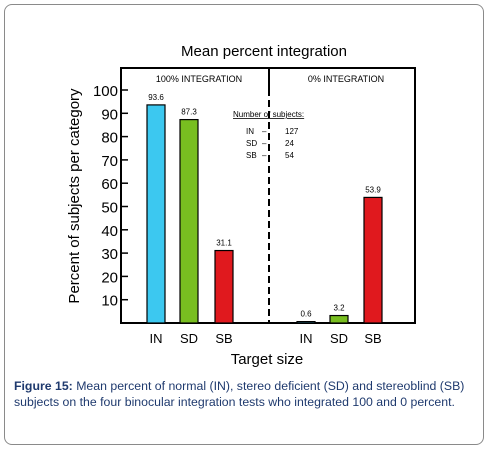  Describe the element at coordinates (250, 131) in the screenshot. I see `legend-row-label: IN` at that location.